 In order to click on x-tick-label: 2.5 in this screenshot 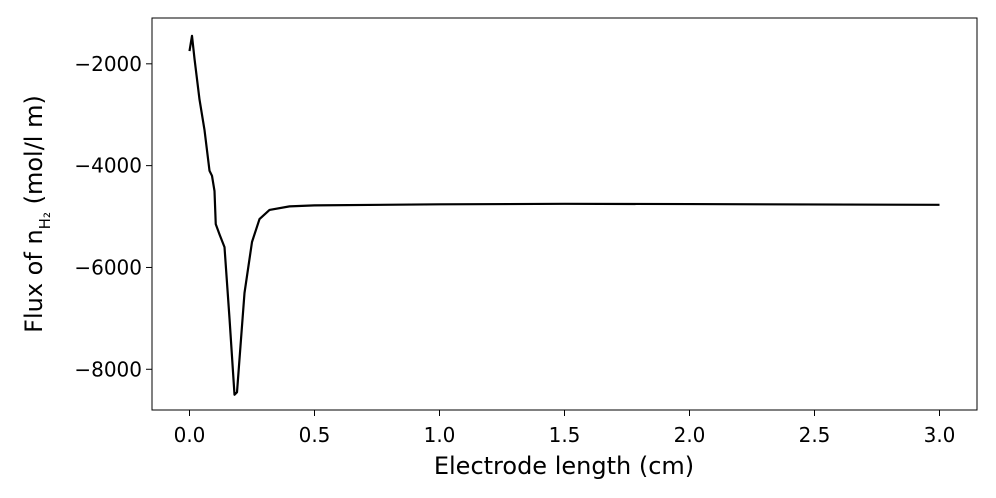, I will do `click(815, 435)`.